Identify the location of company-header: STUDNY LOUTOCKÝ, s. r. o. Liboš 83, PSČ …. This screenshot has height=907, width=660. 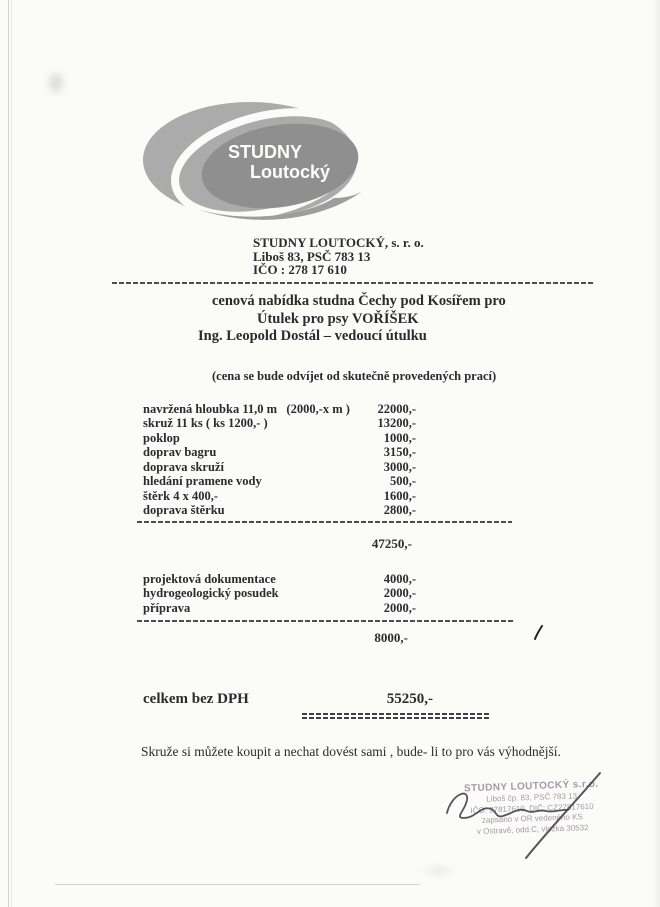
(338, 256).